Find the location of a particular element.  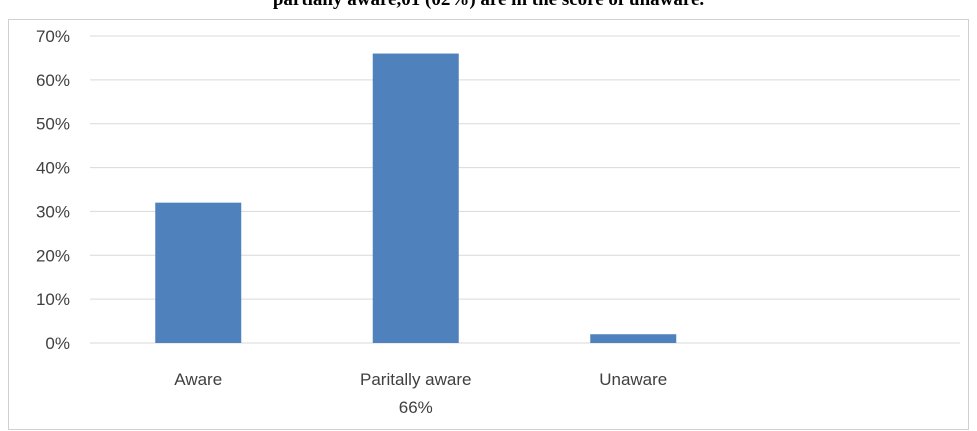

y-tick-label: 10% is located at coordinates (53, 299).